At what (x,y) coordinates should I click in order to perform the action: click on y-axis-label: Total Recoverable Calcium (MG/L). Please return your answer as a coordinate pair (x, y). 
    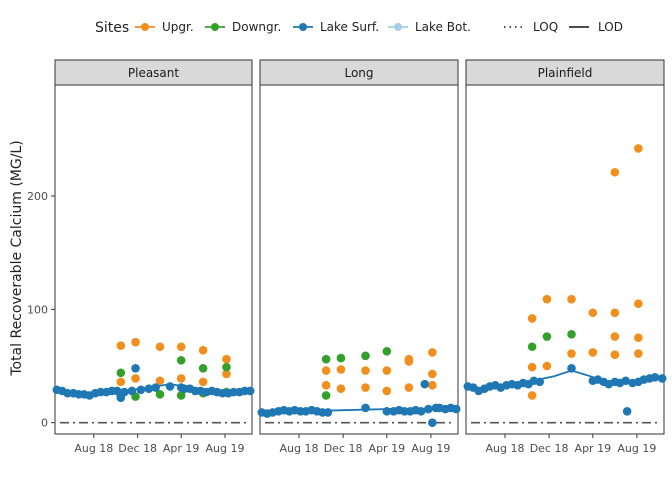
    Looking at the image, I should click on (17, 258).